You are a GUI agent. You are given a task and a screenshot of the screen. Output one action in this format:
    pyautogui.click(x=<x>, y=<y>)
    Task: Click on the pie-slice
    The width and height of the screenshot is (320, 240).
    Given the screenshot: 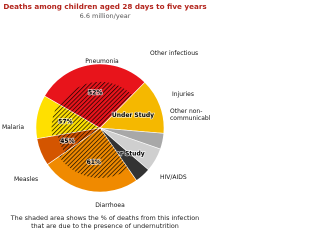 What is the action you would take?
    pyautogui.click(x=132, y=107)
    